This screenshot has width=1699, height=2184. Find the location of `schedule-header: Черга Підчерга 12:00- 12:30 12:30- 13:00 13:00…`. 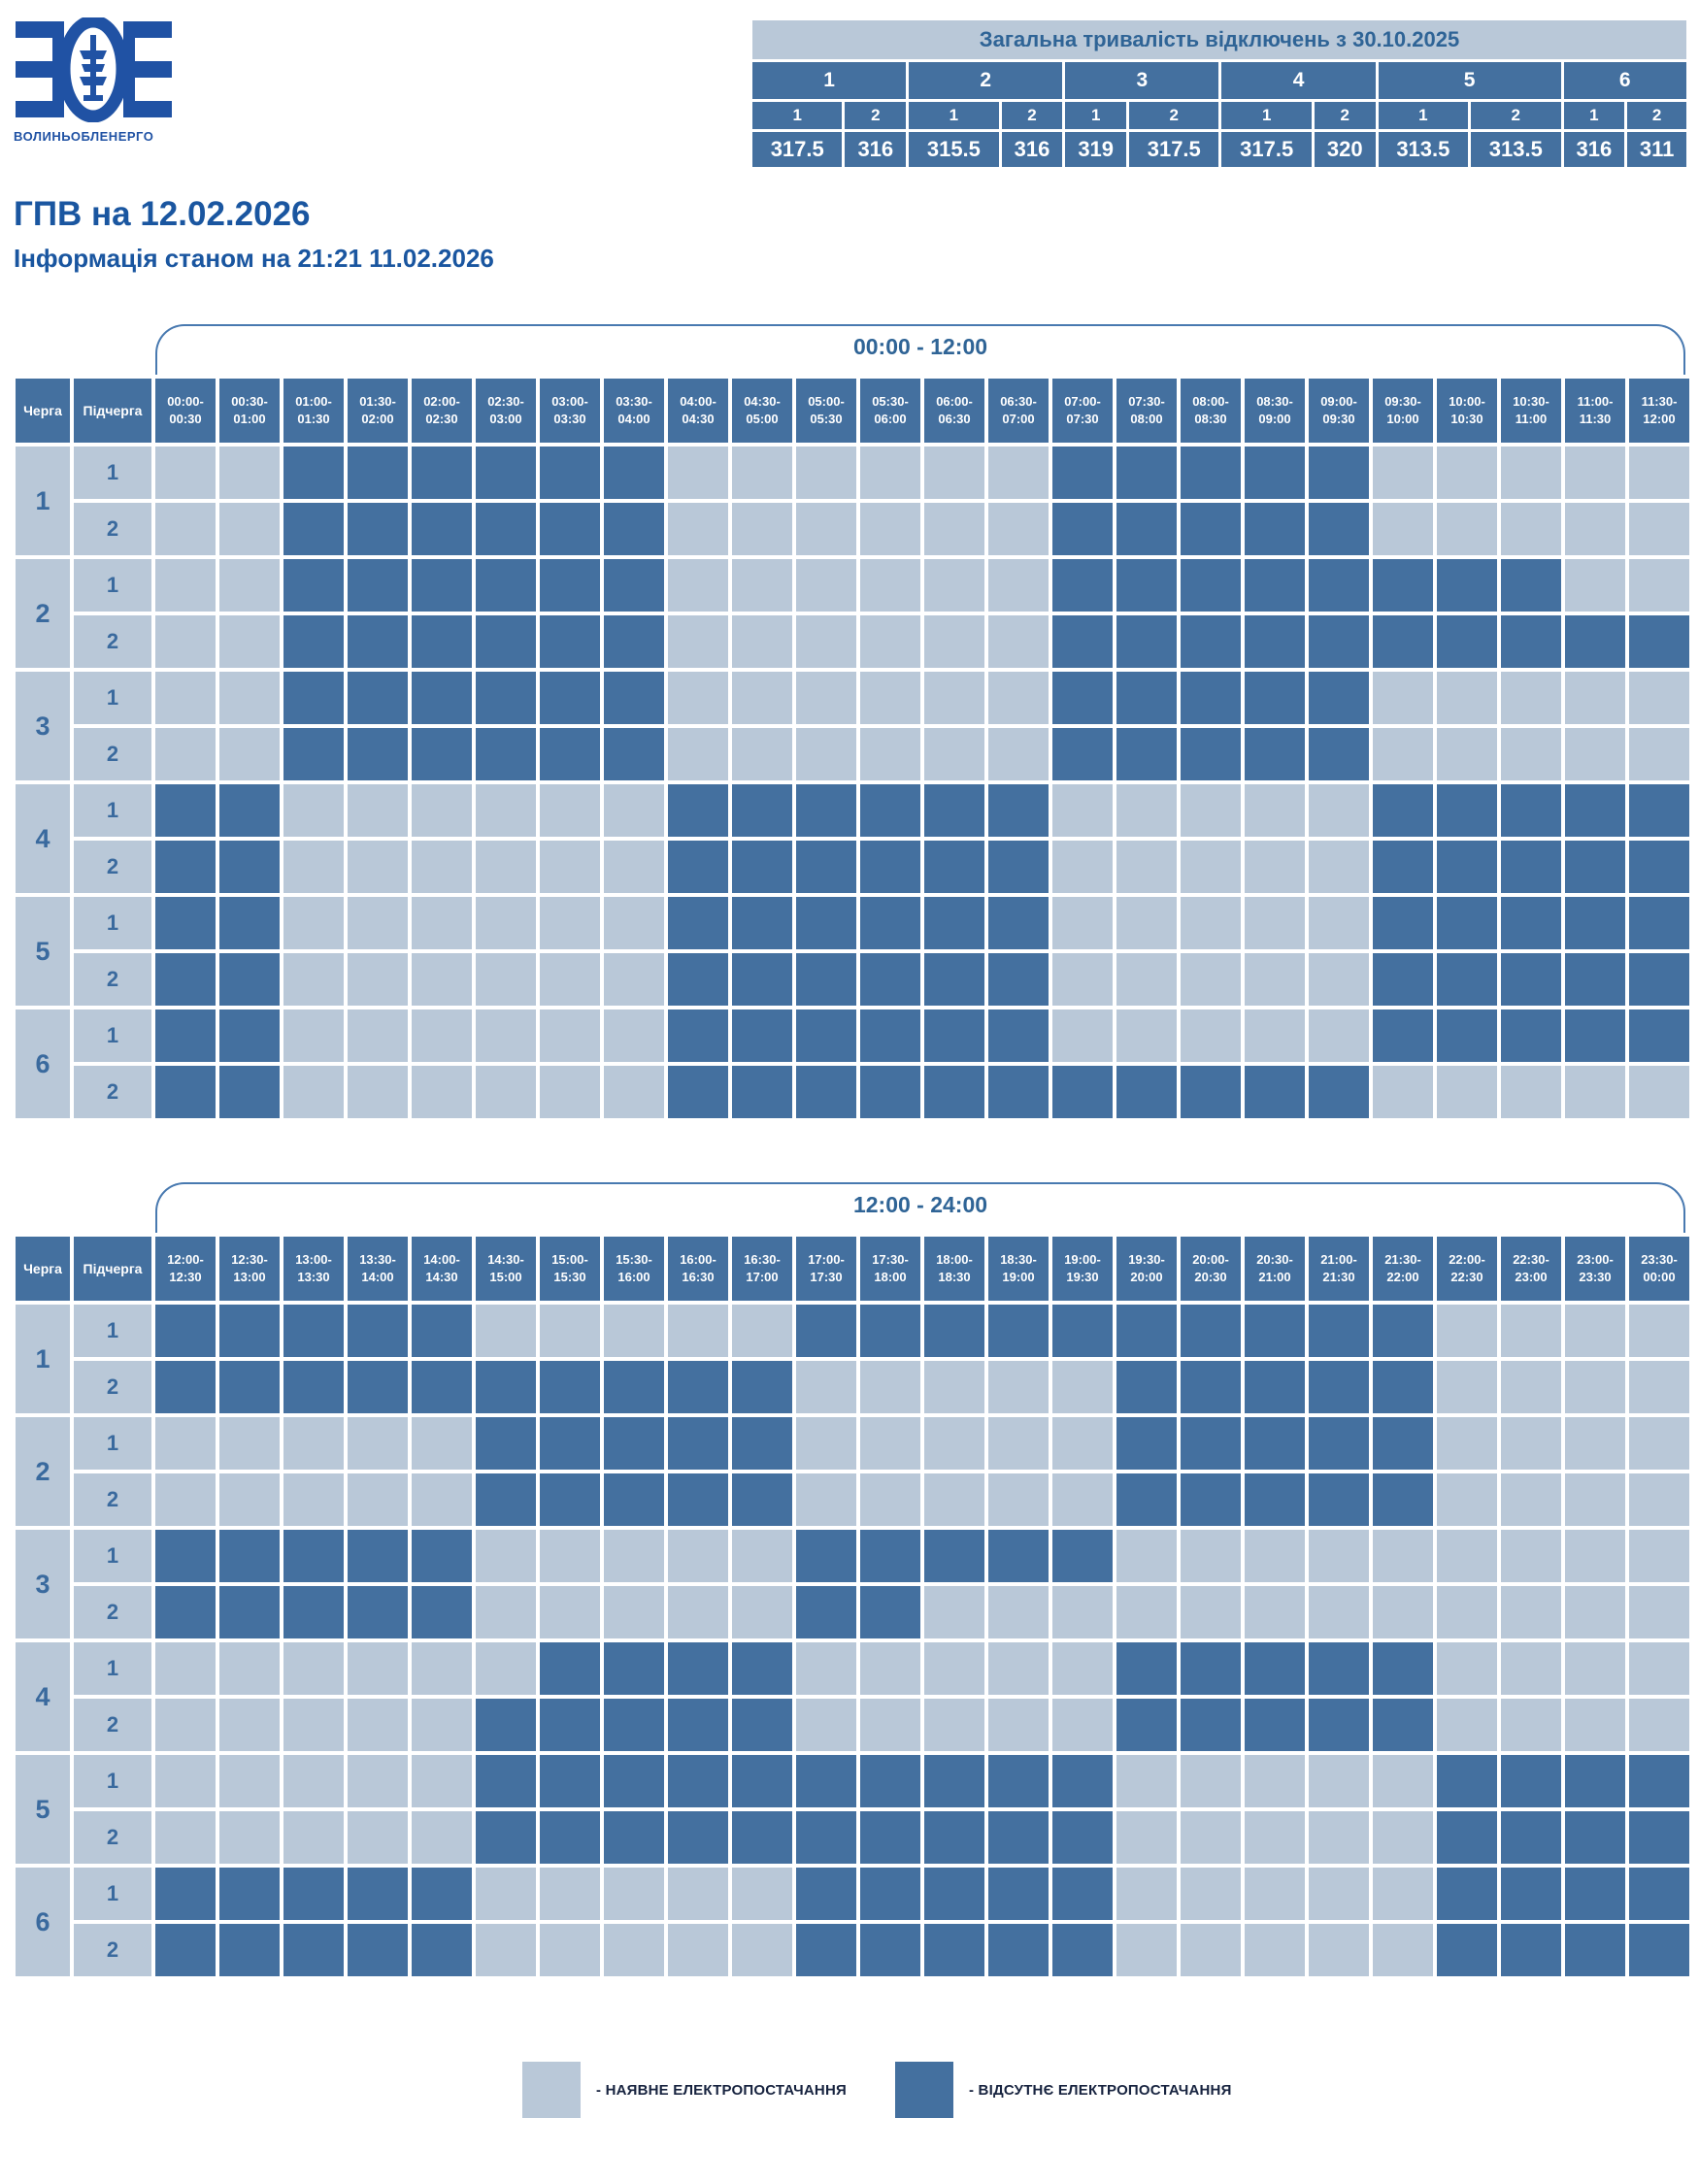

schedule-header: Черга Підчерга 12:00- 12:30 12:30- 13:00 13:00… is located at coordinates (852, 1269).